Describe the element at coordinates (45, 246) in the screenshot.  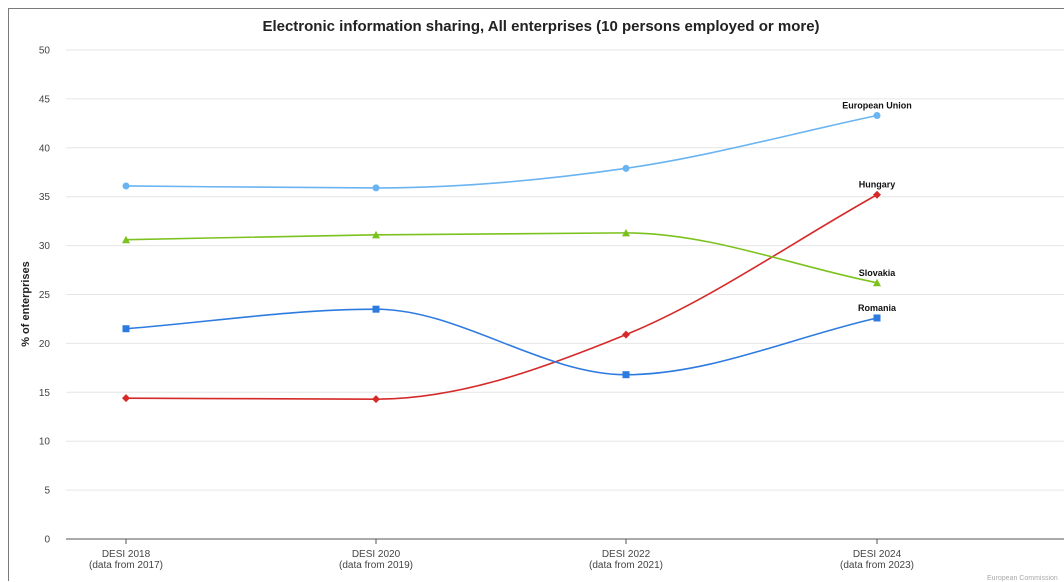
I see `y-tick-label: 30` at that location.